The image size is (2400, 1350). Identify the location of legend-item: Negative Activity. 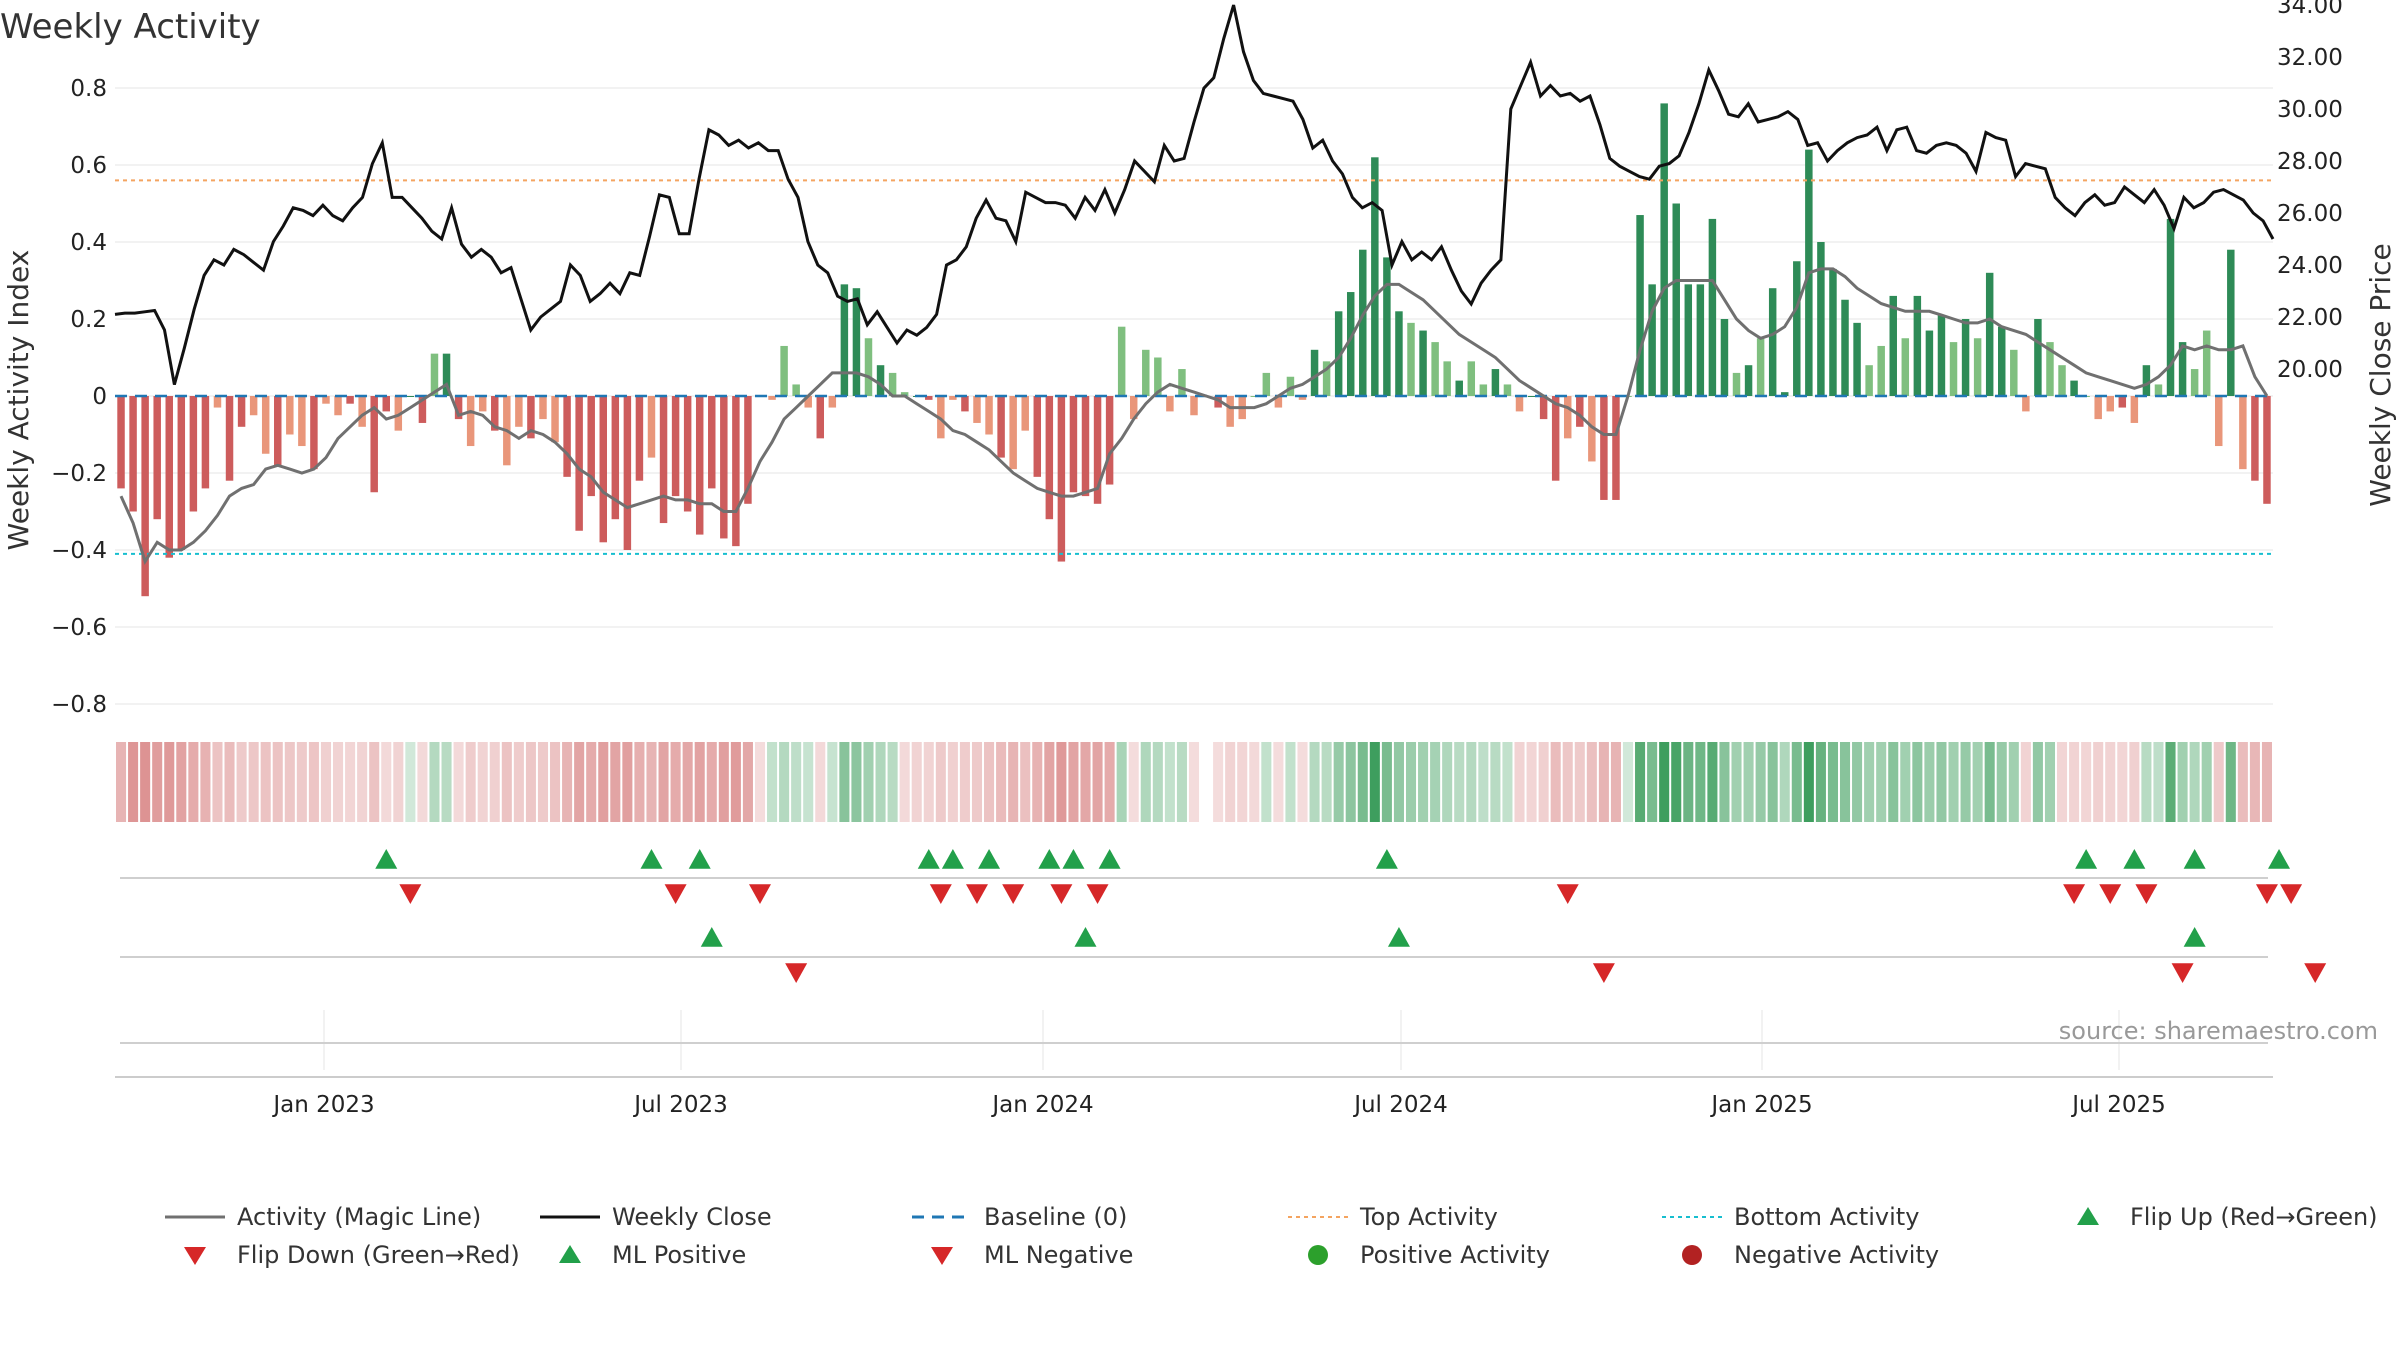
(1810, 1255).